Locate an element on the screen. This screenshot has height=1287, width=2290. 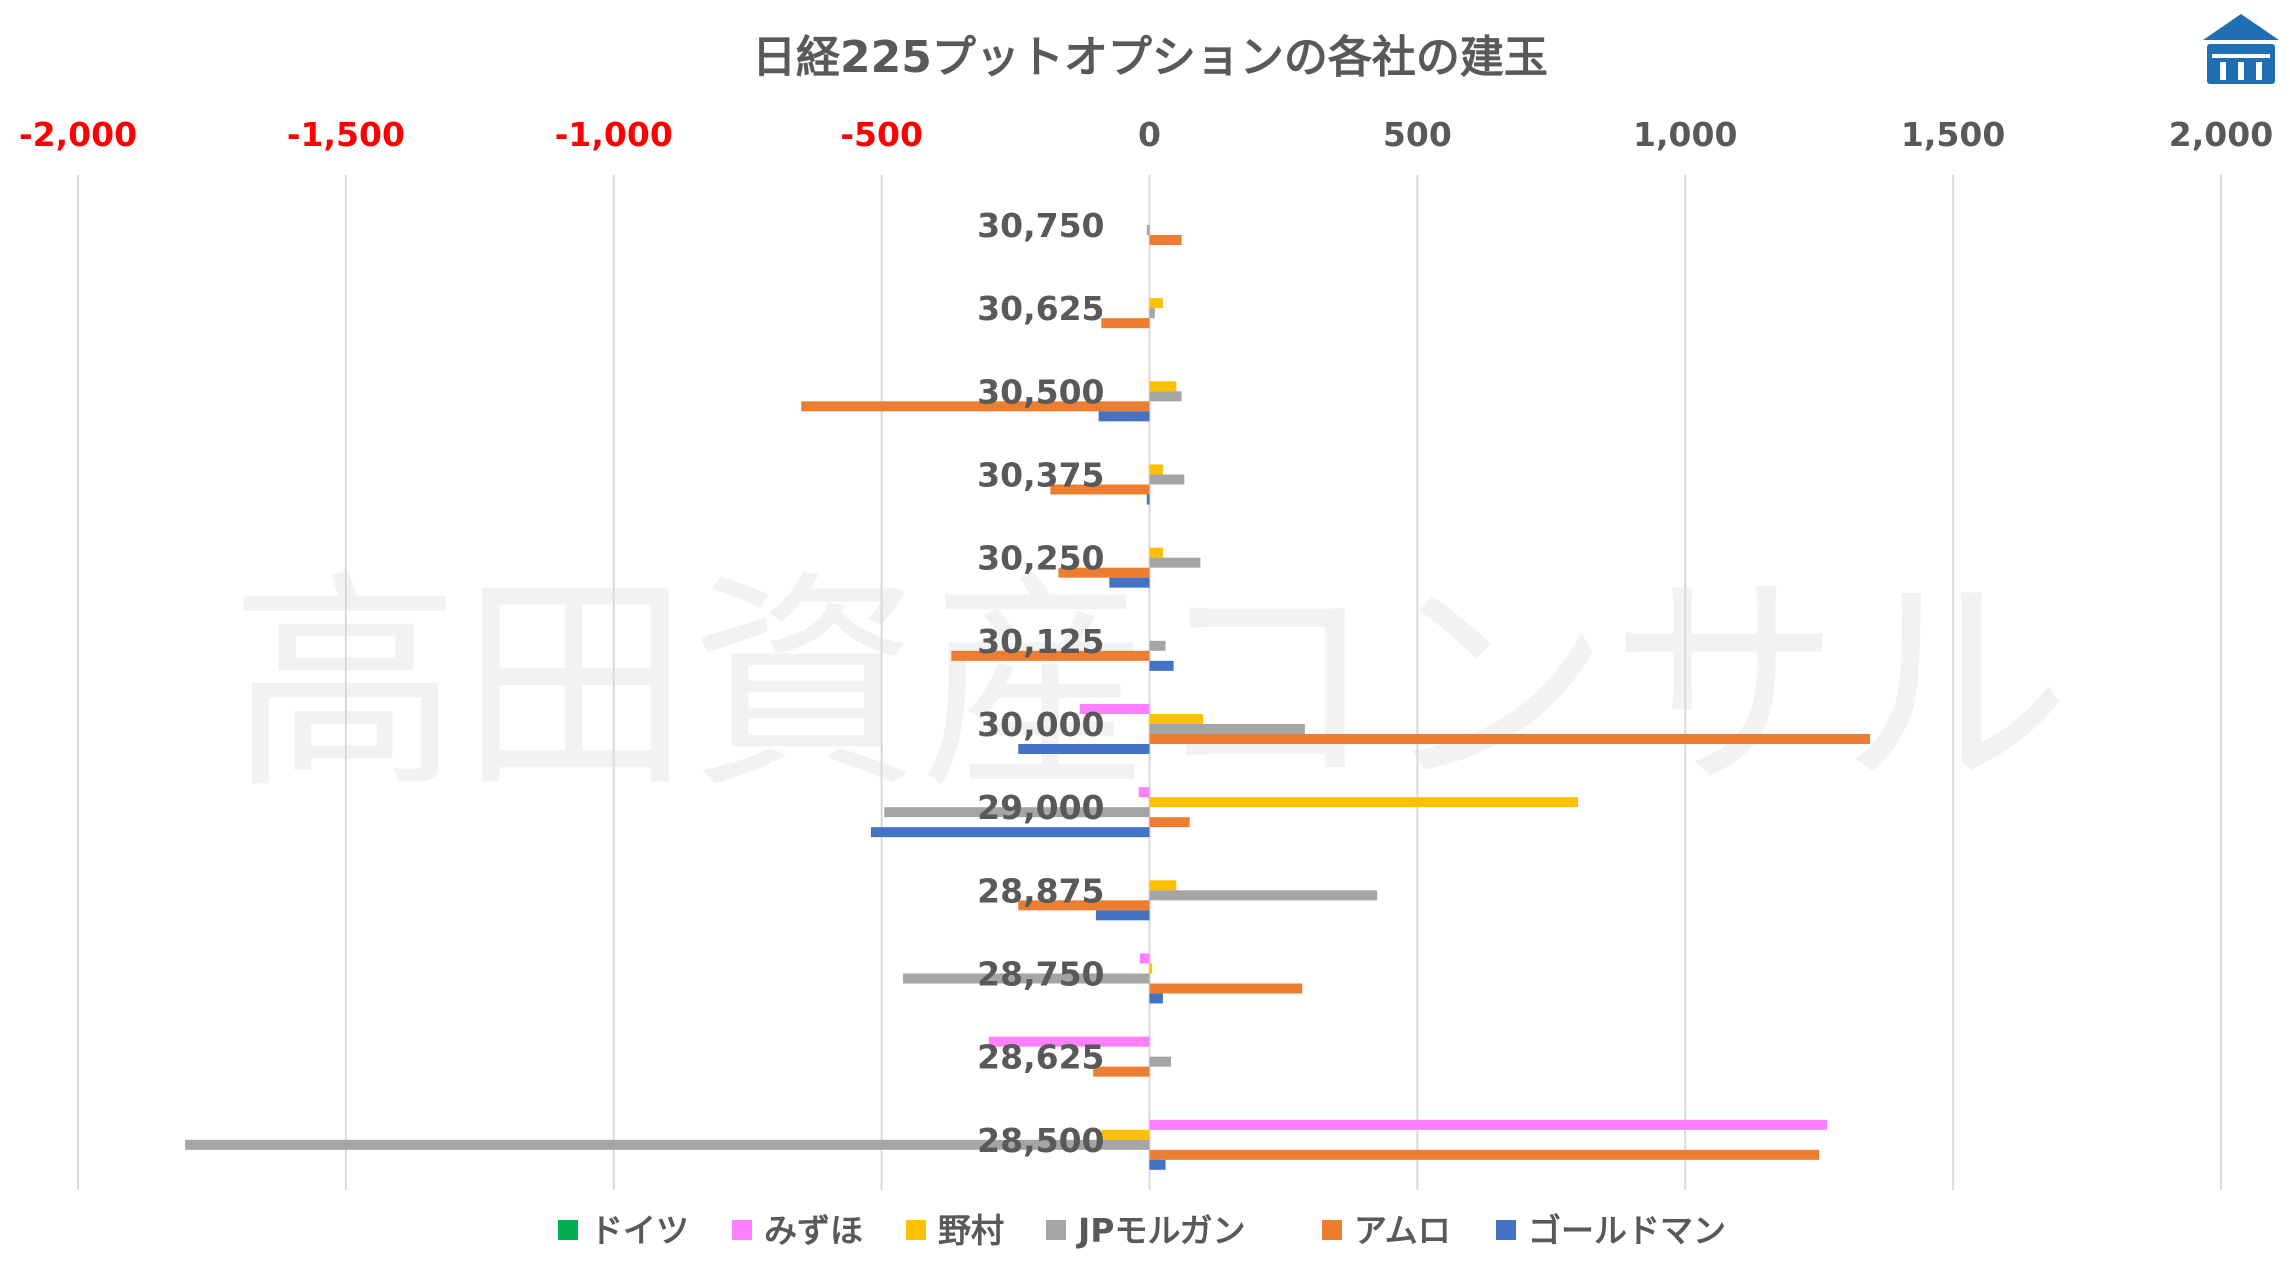
logo-icon is located at coordinates (2241, 49).